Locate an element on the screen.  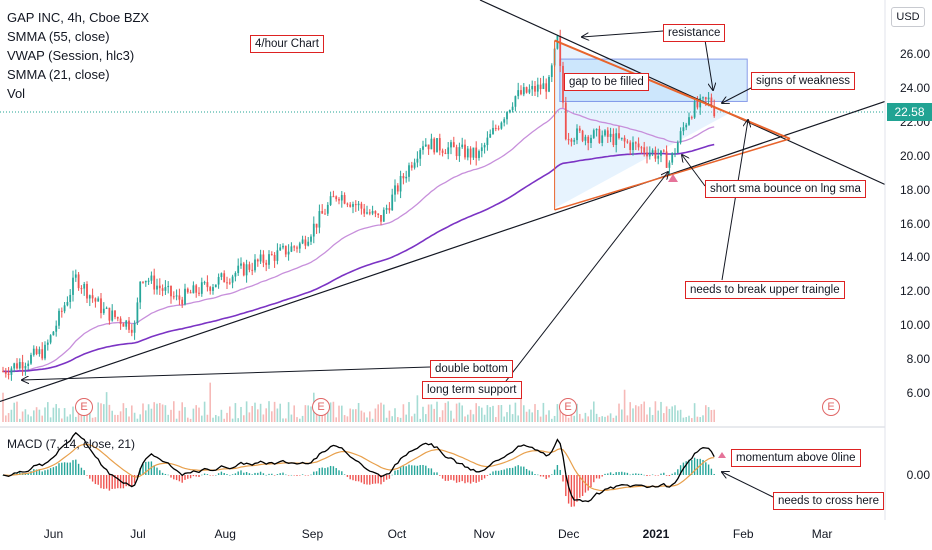
annotation-long-term-support: long term support is located at coordinates (472, 390).